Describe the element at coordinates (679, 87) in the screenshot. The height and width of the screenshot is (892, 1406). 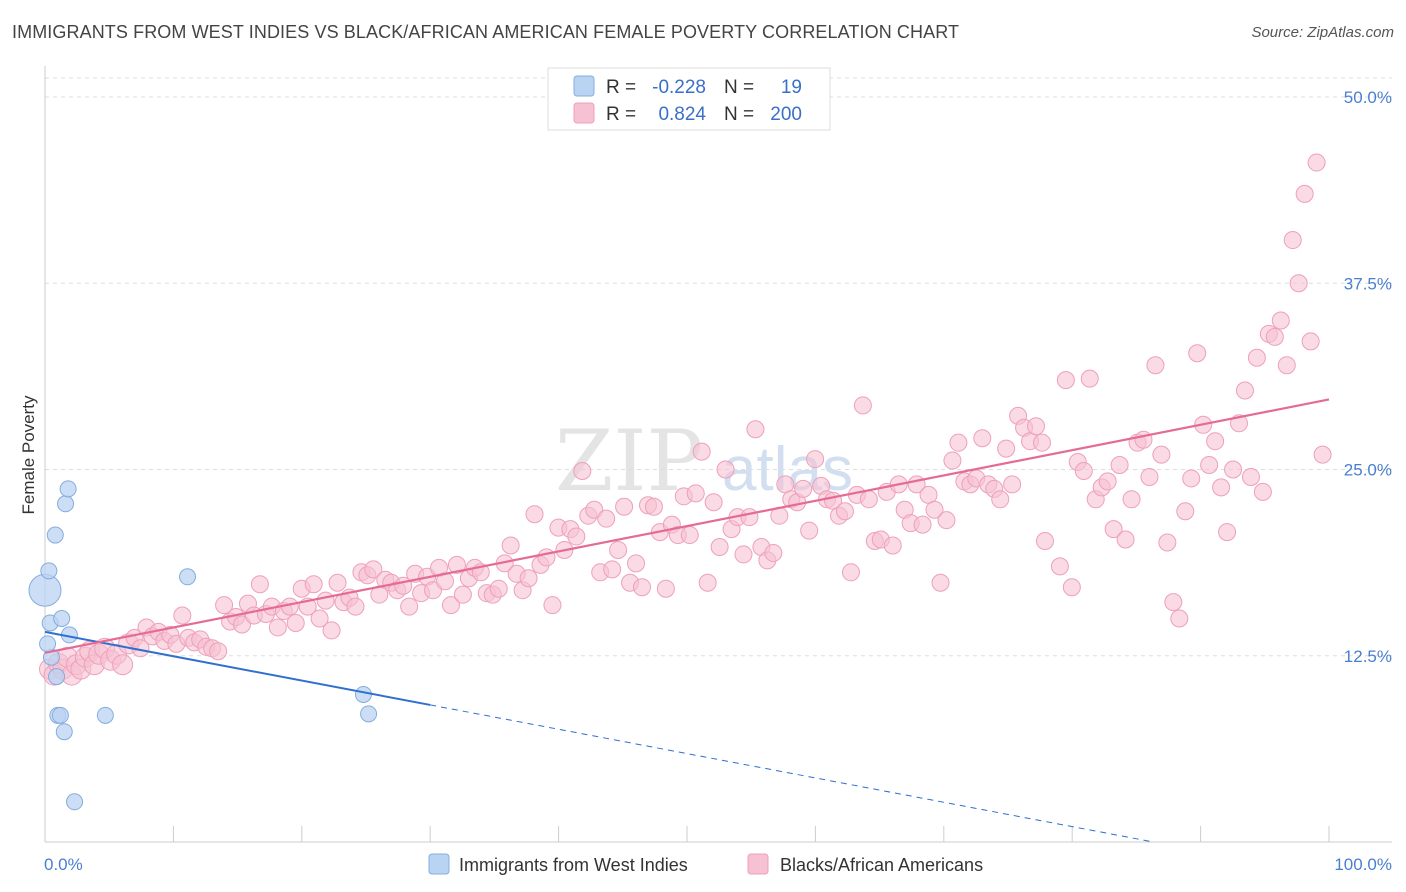
I see `stats-r-value-1: -0.228` at that location.